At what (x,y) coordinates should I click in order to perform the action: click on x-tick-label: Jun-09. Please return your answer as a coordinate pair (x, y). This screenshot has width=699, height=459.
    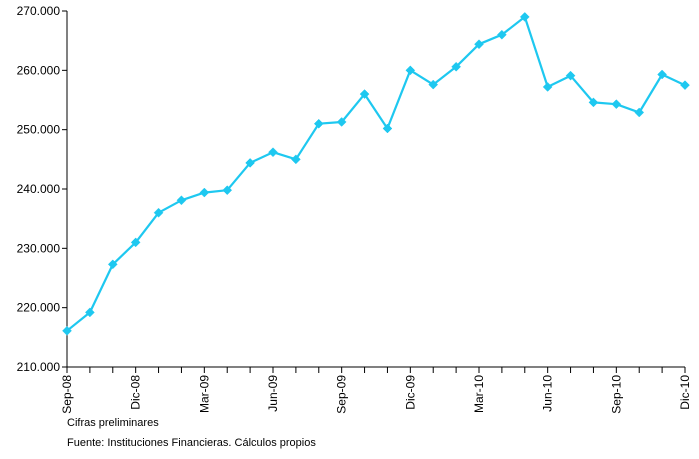
    Looking at the image, I should click on (273, 393).